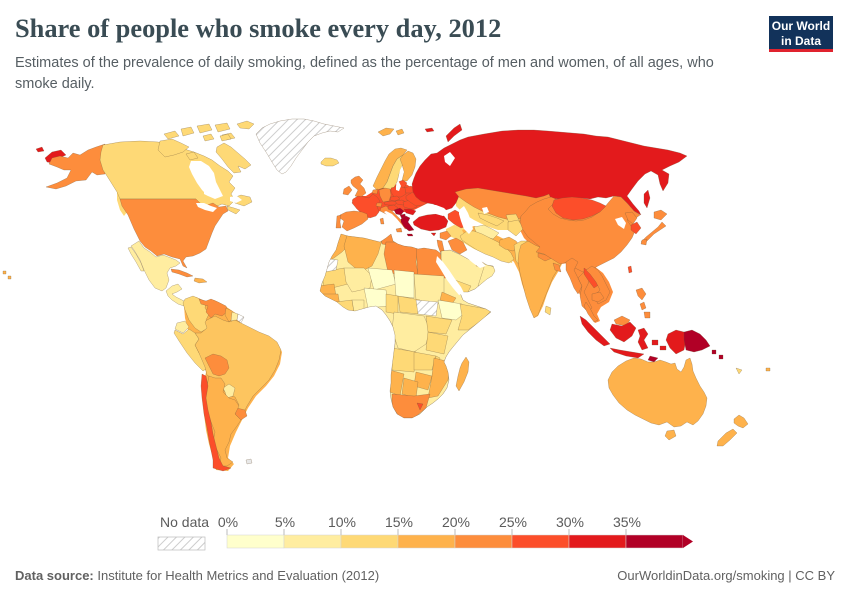  Describe the element at coordinates (570, 522) in the screenshot. I see `svg-text: 30%` at that location.